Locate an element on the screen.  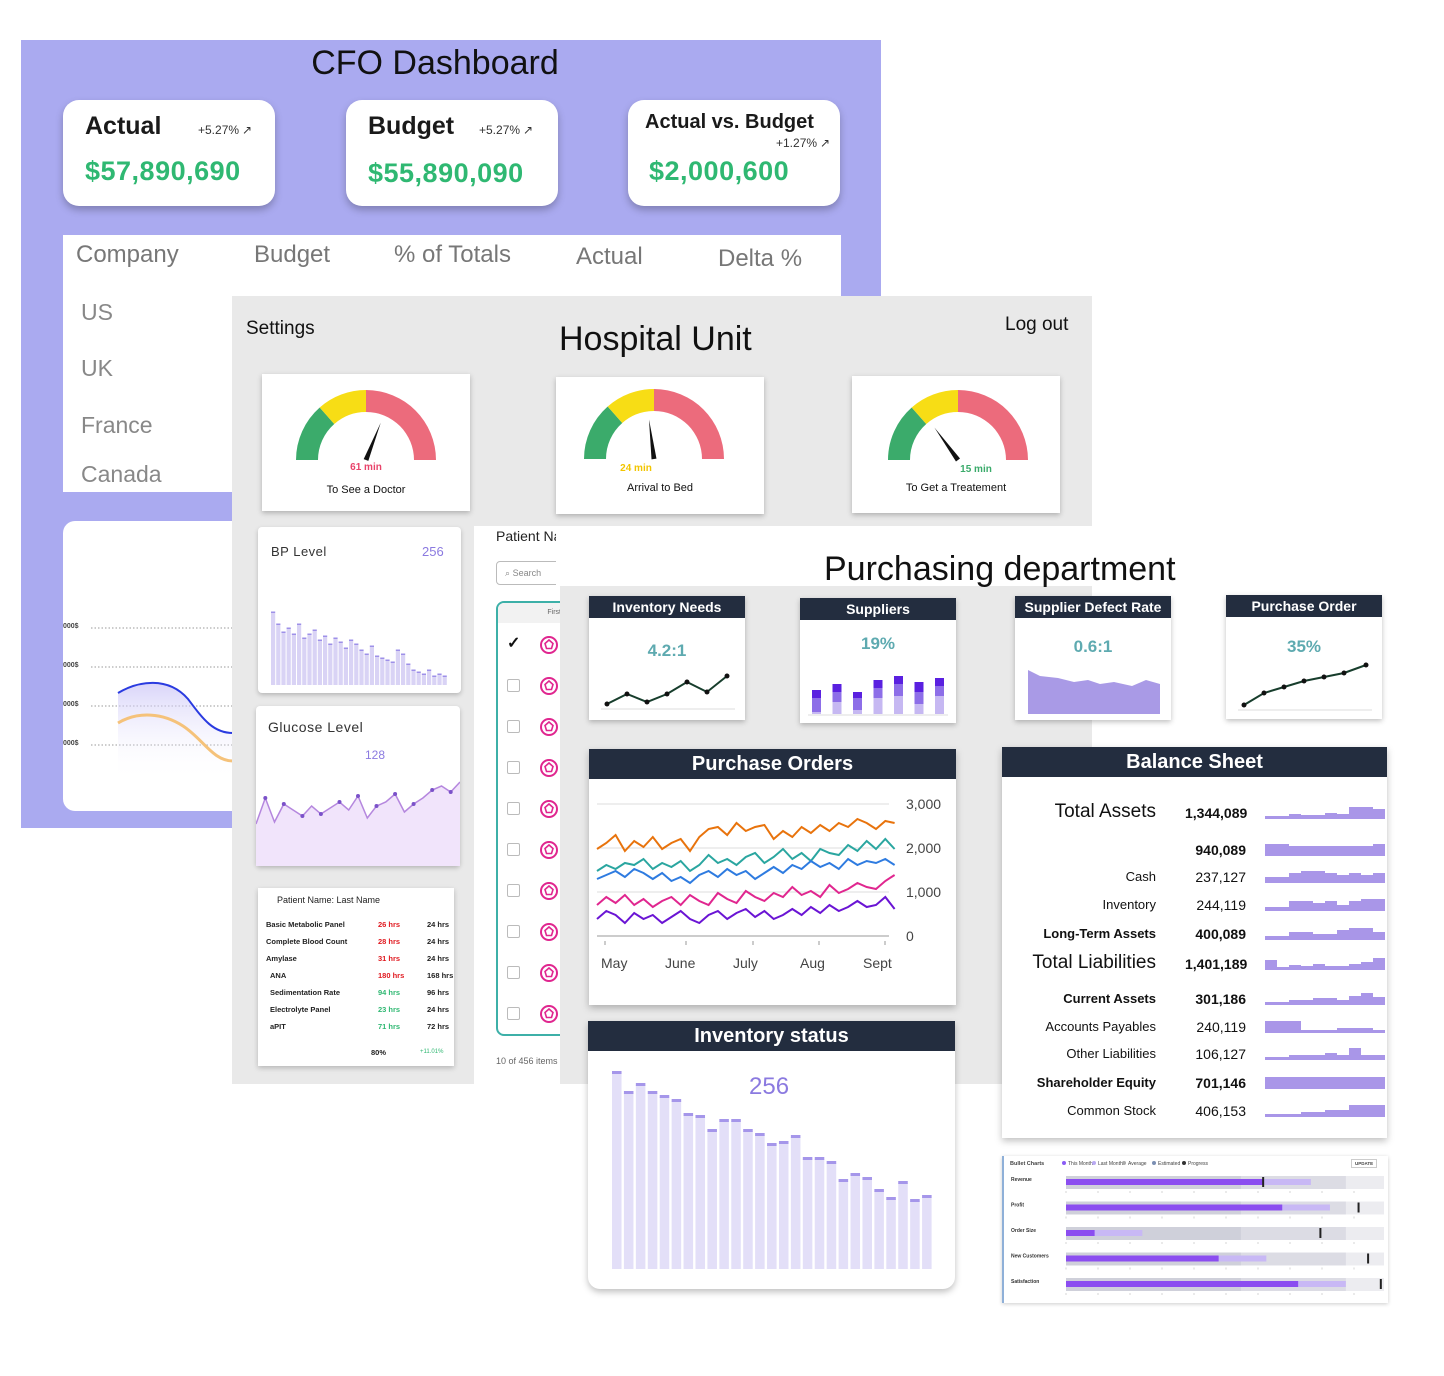
table-row: US is located at coordinates (97, 312).